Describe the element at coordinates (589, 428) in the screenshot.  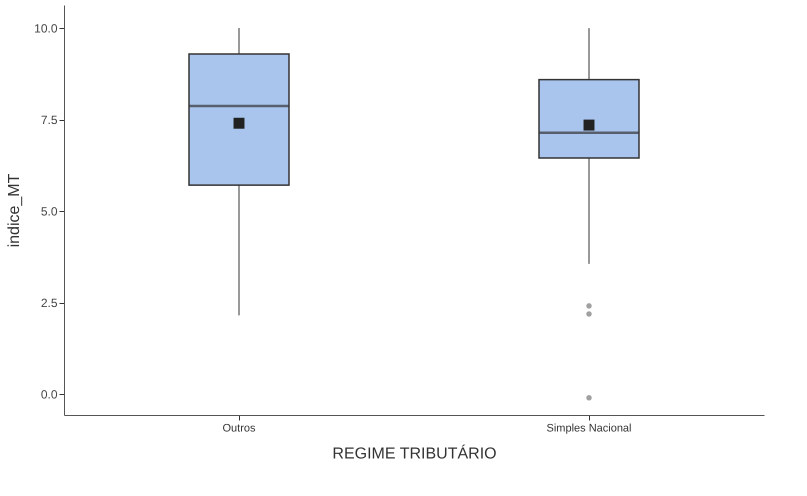
I see `x-tick-label: Simples Nacional` at that location.